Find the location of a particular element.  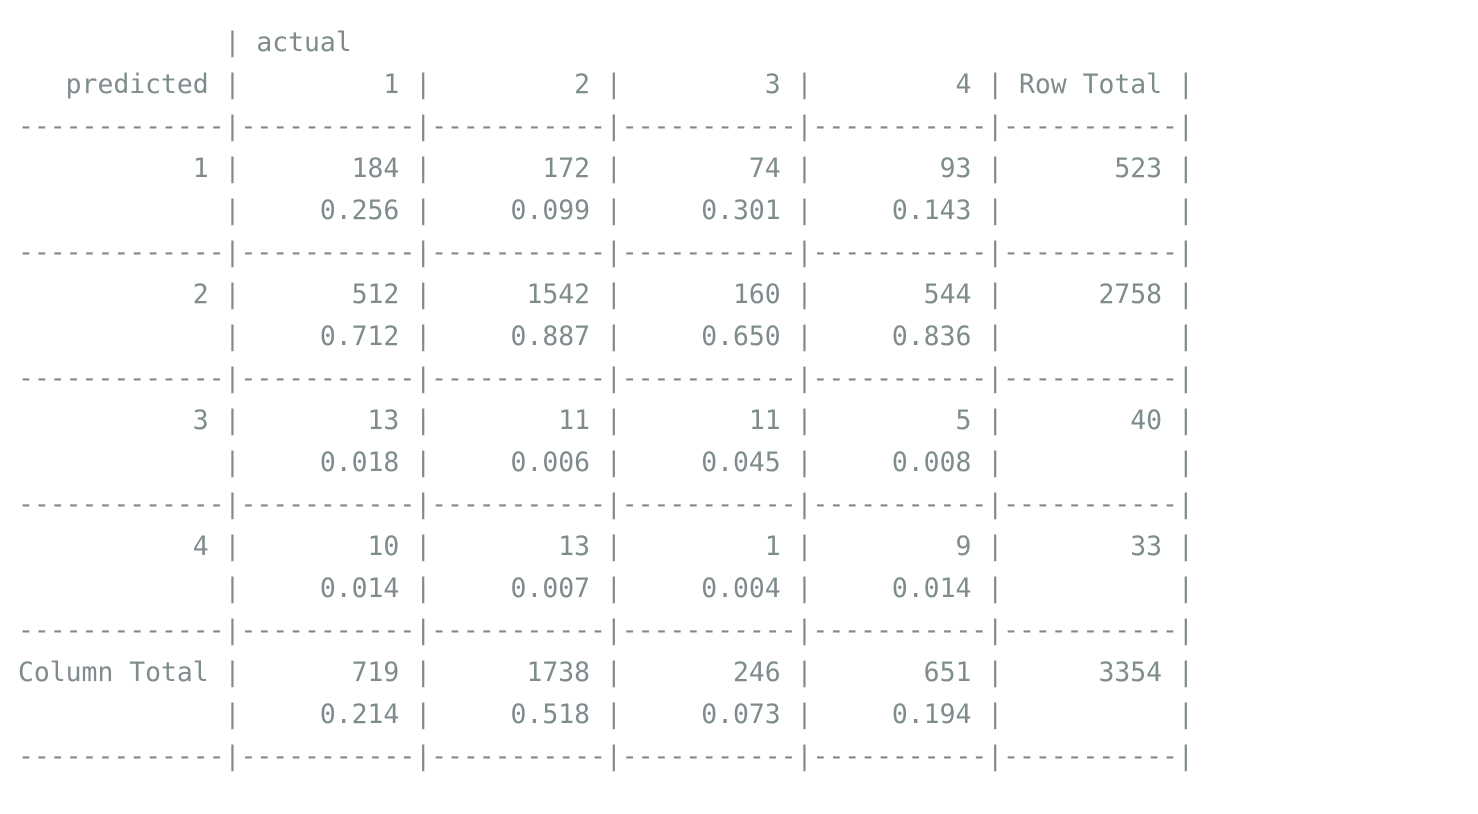

count-cell: 1 is located at coordinates (709, 546).